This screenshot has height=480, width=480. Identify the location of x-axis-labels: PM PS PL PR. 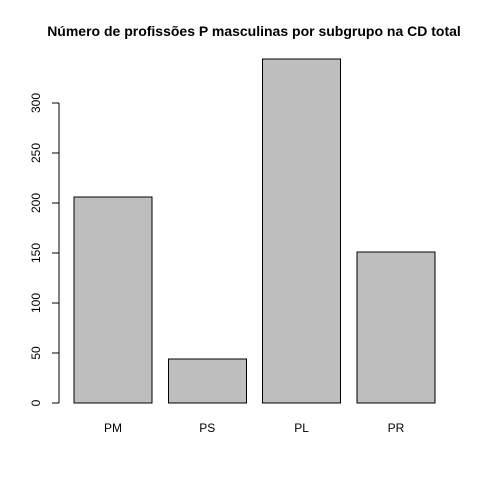
(254, 428).